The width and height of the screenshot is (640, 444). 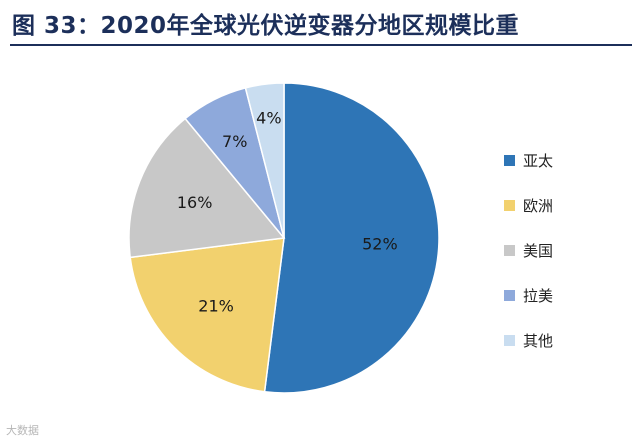 I want to click on legend-item: 拉美, so click(x=528, y=295).